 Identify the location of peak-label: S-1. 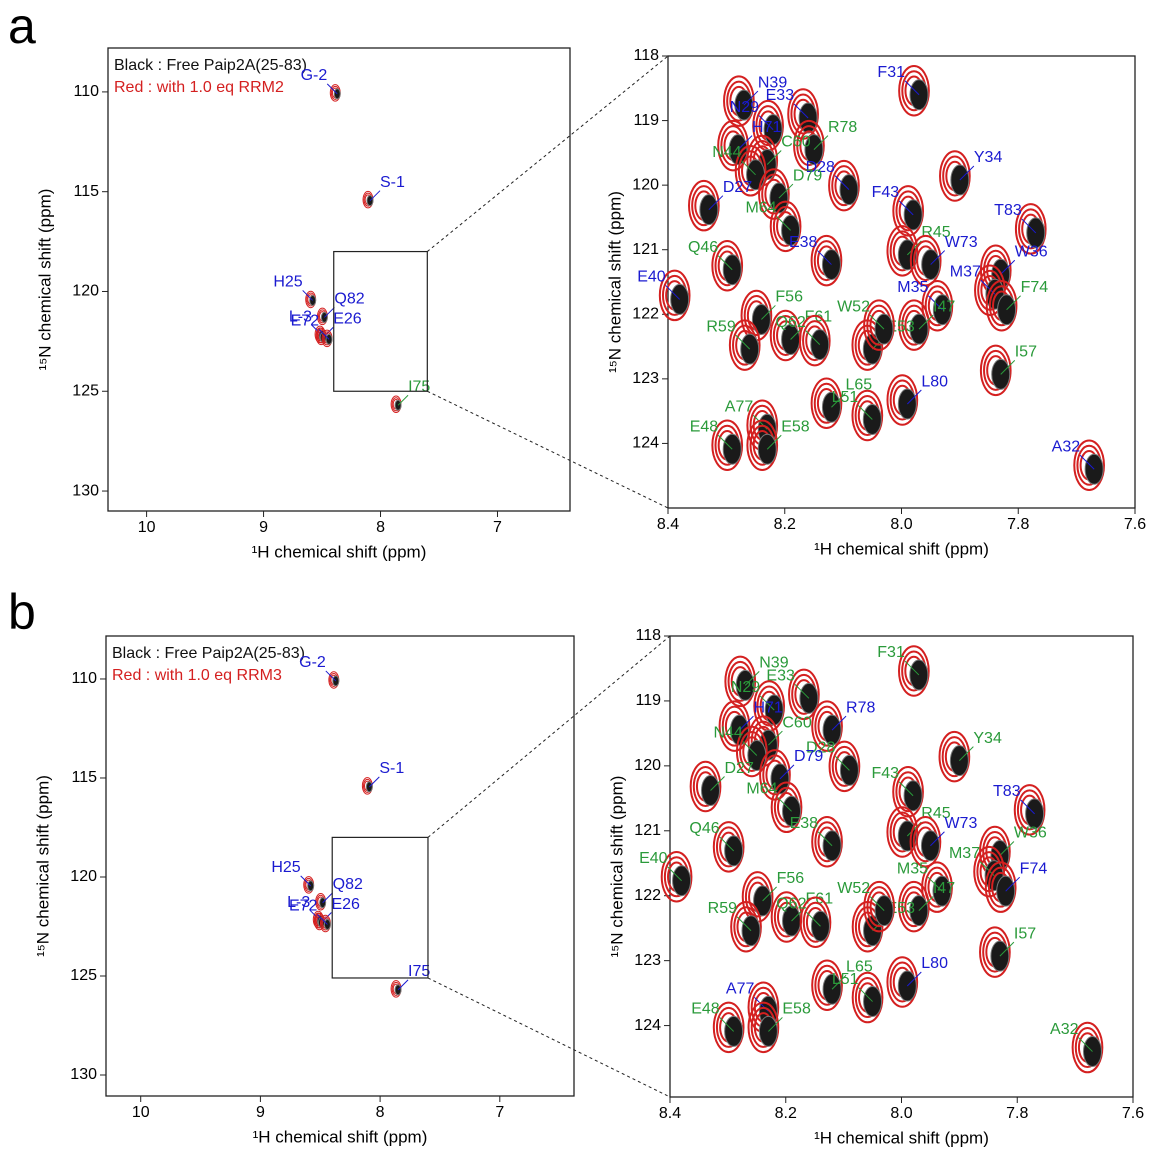
(391, 768).